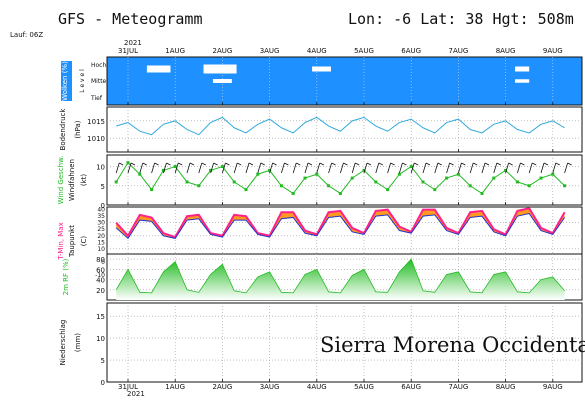  I want to click on region-label: Sierra Morena Occidental, so click(452, 345).